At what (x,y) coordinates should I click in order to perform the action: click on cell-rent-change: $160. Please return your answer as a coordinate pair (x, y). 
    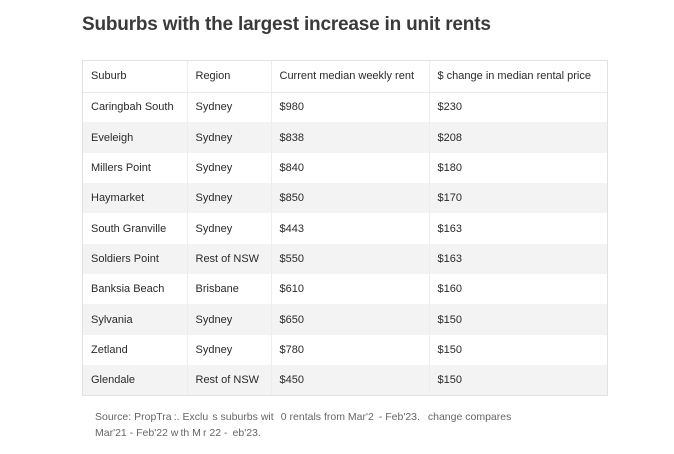
    Looking at the image, I should click on (449, 289).